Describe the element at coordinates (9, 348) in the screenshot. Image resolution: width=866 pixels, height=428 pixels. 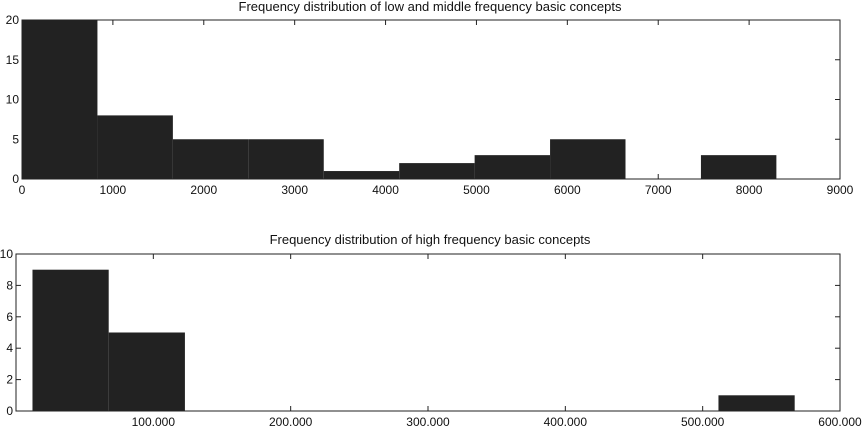
I see `y-tick-label: 4` at that location.